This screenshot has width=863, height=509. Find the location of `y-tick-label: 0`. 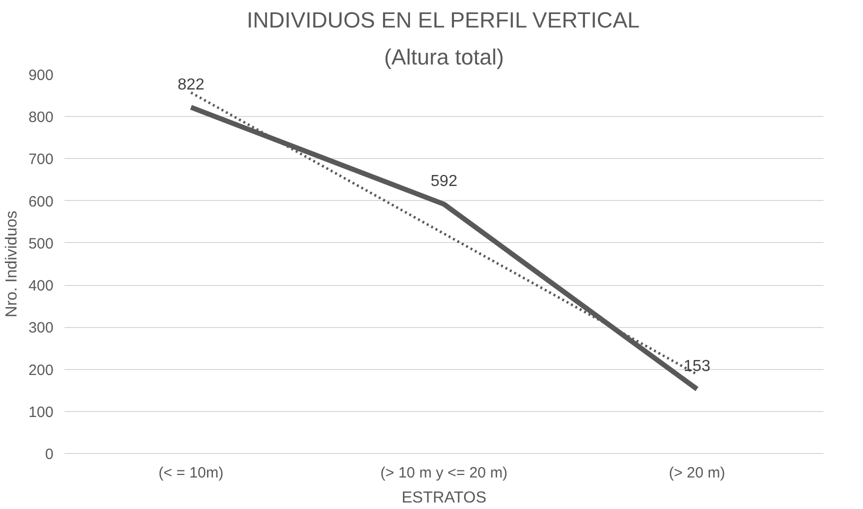

y-tick-label: 0 is located at coordinates (49, 454).